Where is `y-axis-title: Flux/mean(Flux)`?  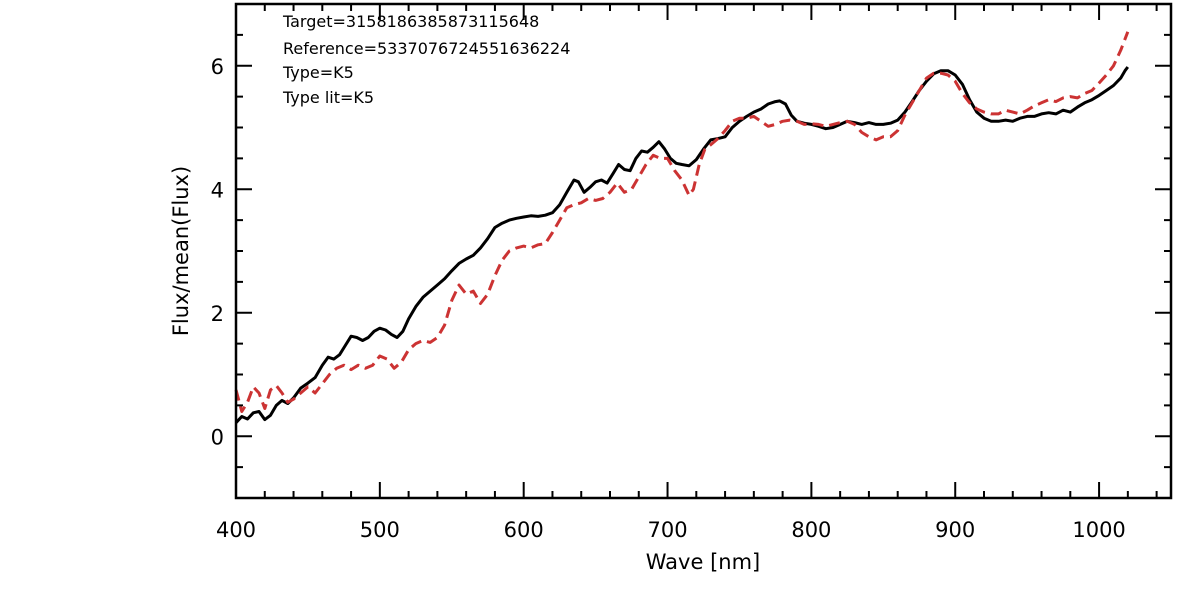
y-axis-title: Flux/mean(Flux) is located at coordinates (181, 251).